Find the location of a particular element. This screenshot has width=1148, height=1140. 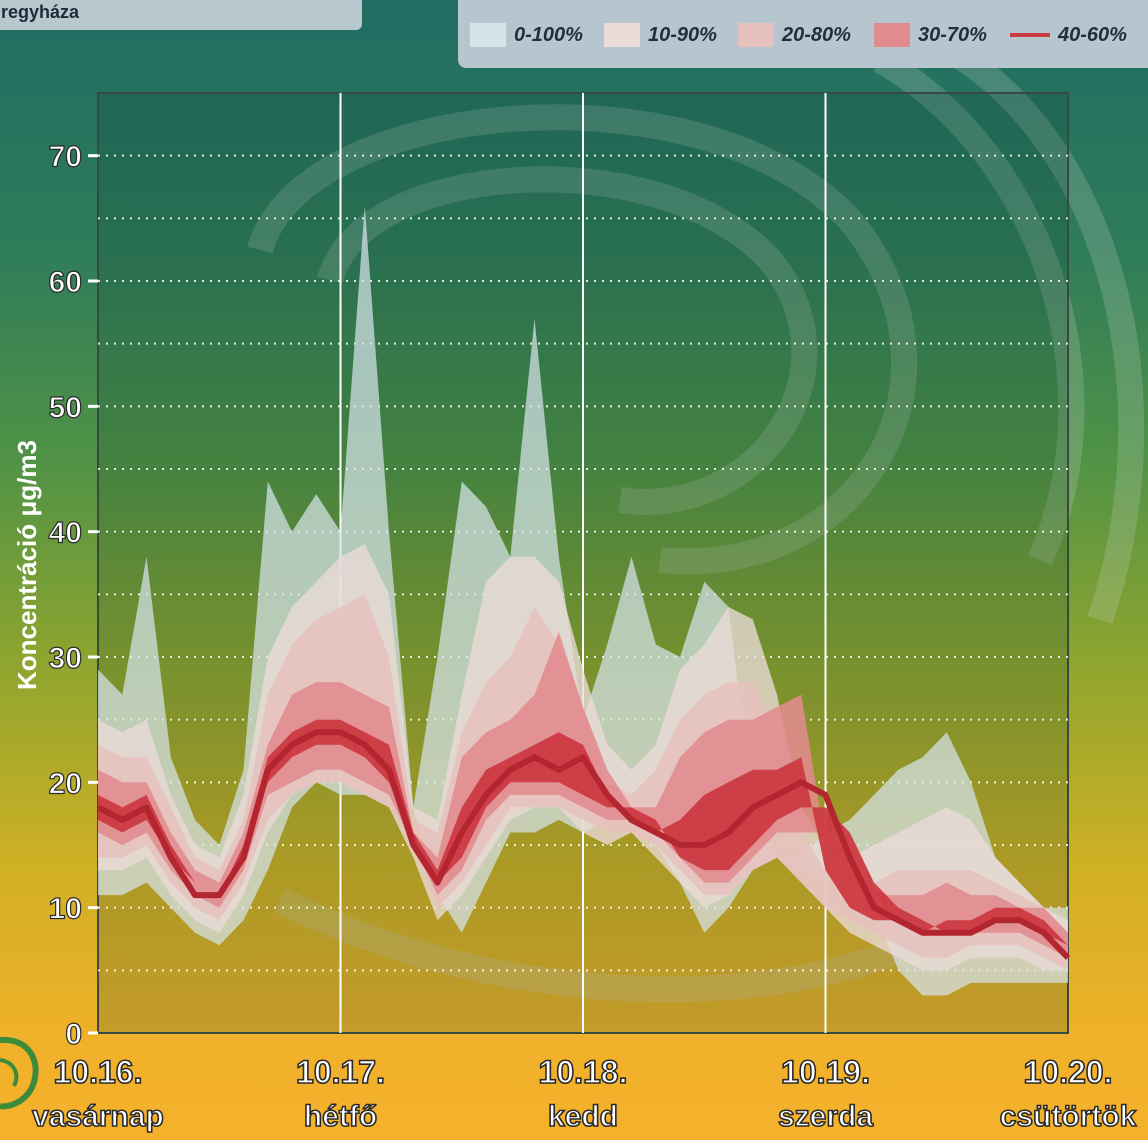

legend: 0-100% 10-90% 20-80% 30-70% 40-60% is located at coordinates (803, 34).